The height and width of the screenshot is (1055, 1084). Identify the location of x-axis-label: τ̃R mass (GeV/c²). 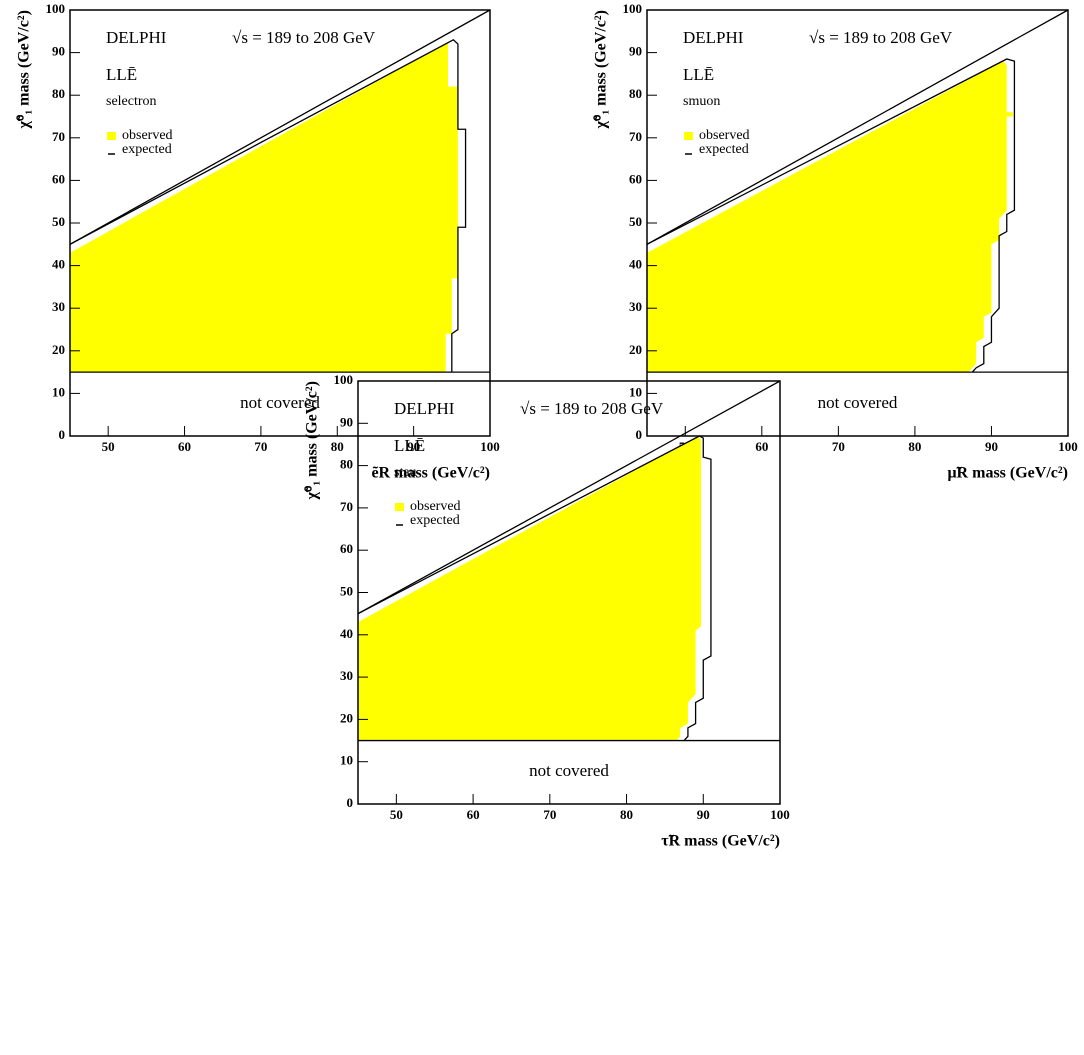
(720, 841).